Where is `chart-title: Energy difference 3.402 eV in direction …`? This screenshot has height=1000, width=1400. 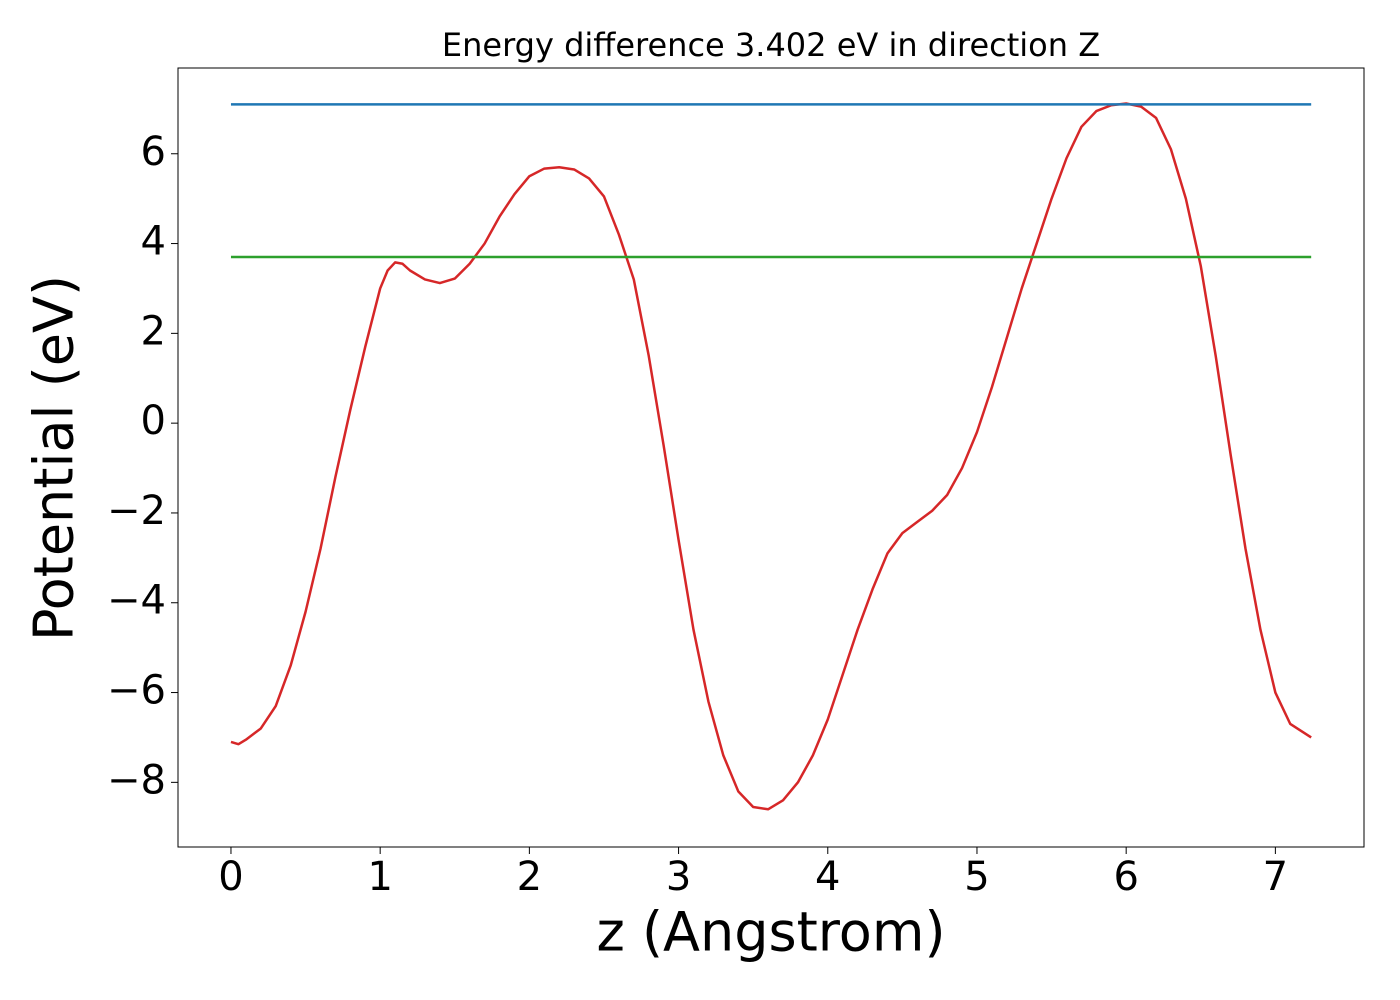
chart-title: Energy difference 3.402 eV in direction … is located at coordinates (771, 45).